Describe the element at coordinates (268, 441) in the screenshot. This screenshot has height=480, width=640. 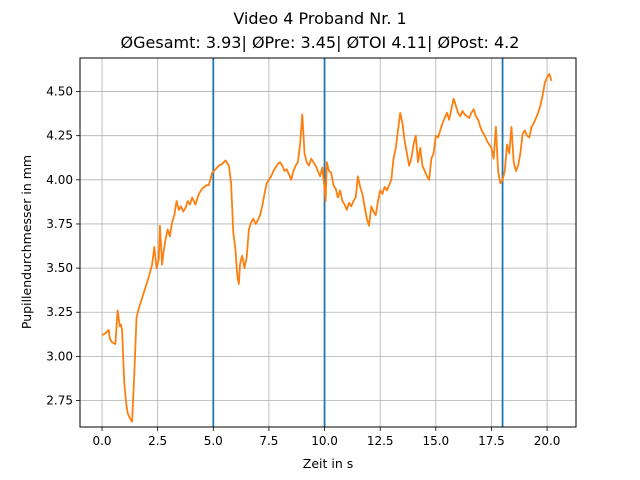
I see `x-tick-label: 7.5` at that location.